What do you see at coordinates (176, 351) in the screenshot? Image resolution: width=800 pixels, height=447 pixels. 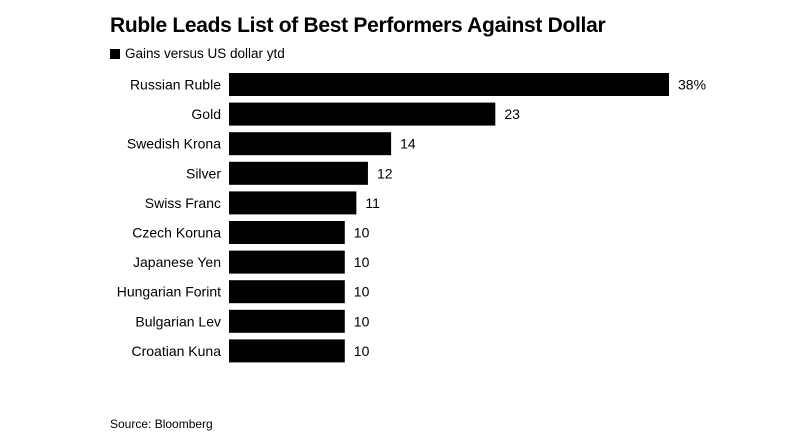 I see `category-label: Croatian Kuna` at bounding box center [176, 351].